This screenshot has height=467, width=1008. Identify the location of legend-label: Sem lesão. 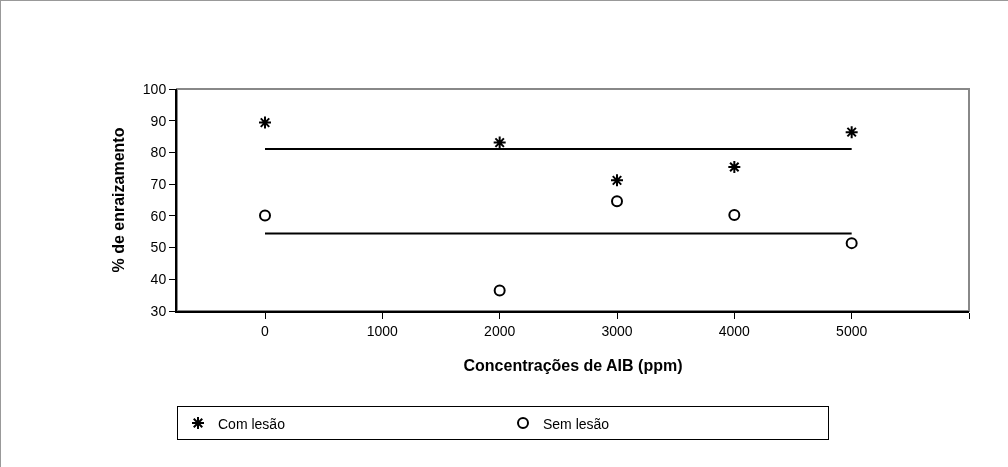
(576, 423).